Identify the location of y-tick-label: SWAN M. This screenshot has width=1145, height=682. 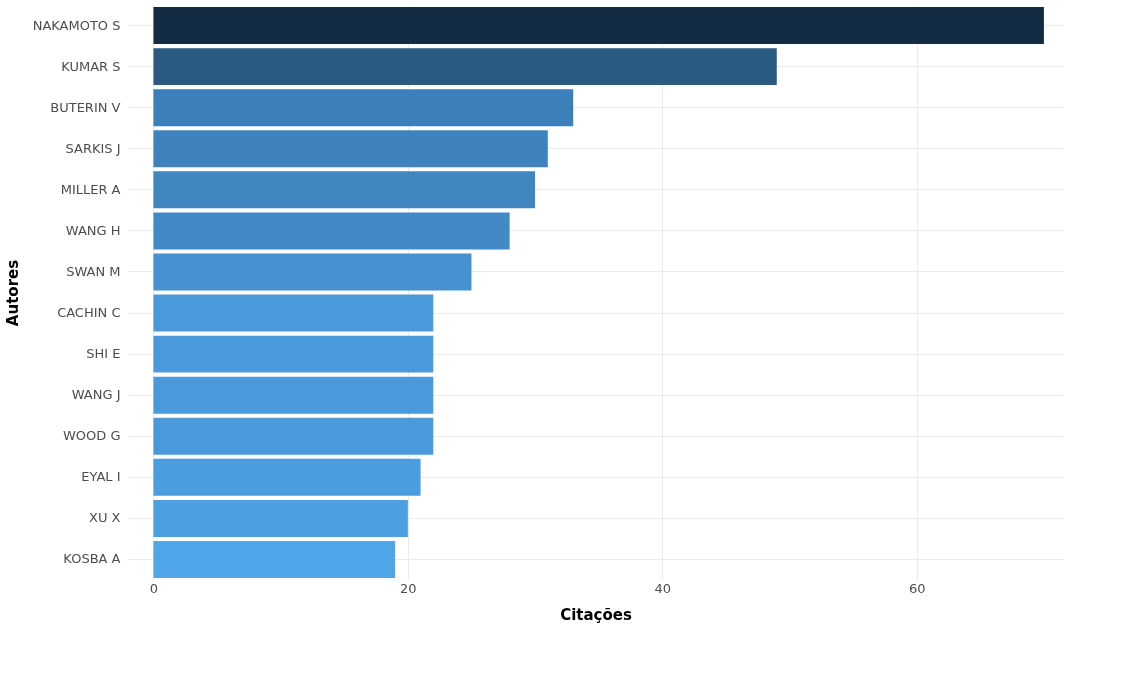
(93, 271).